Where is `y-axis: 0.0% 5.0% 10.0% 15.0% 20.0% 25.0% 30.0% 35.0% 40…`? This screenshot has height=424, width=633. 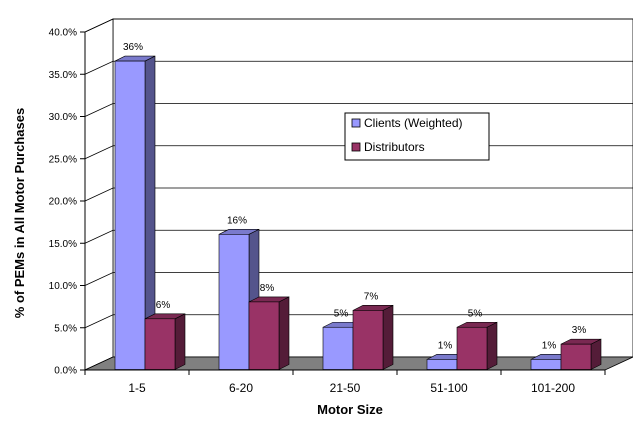
y-axis: 0.0% 5.0% 10.0% 15.0% 20.0% 25.0% 30.0% 35.0% 40… is located at coordinates (67, 202).